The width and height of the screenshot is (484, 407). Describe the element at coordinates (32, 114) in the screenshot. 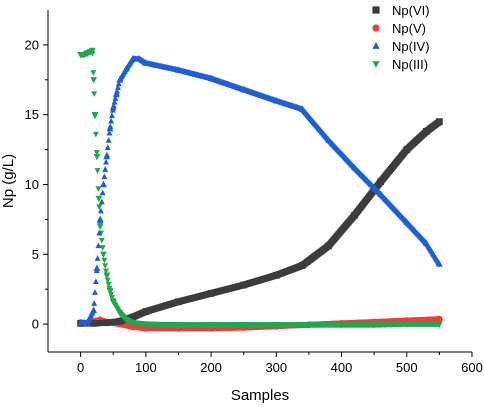

I see `y-tick-label: 15` at that location.